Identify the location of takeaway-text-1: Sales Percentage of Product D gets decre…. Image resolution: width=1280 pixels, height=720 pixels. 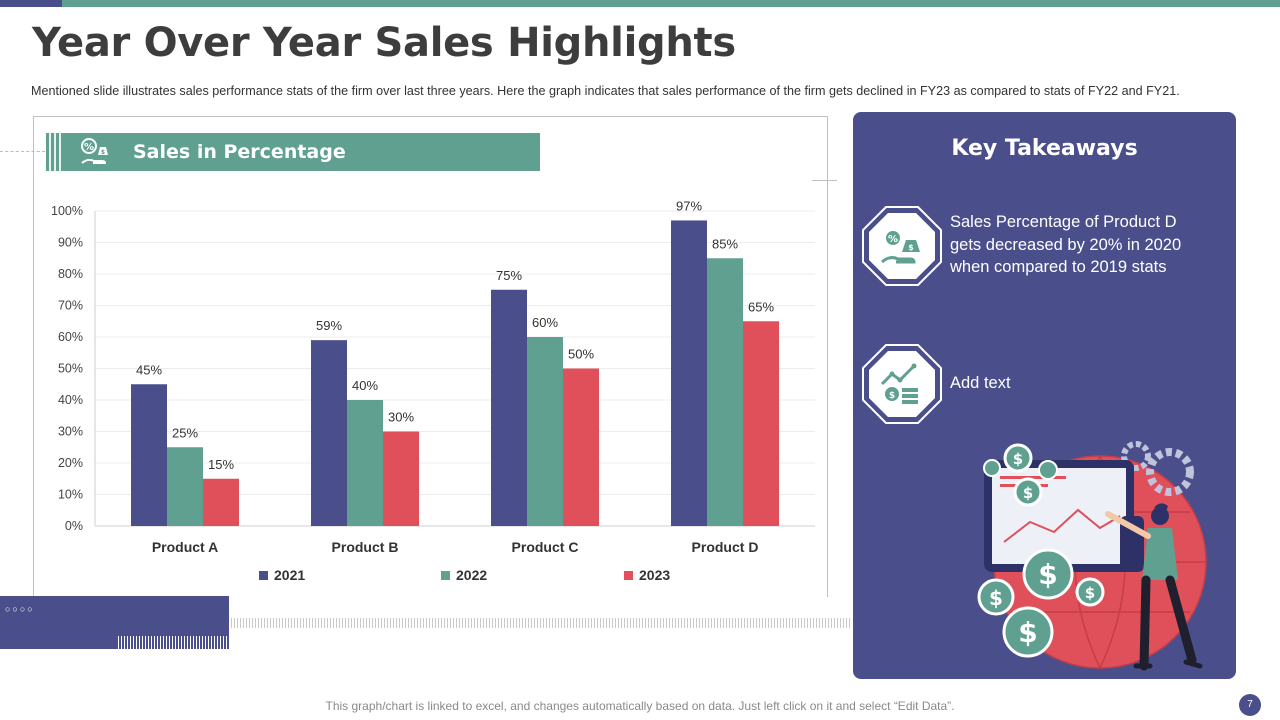
(1066, 244).